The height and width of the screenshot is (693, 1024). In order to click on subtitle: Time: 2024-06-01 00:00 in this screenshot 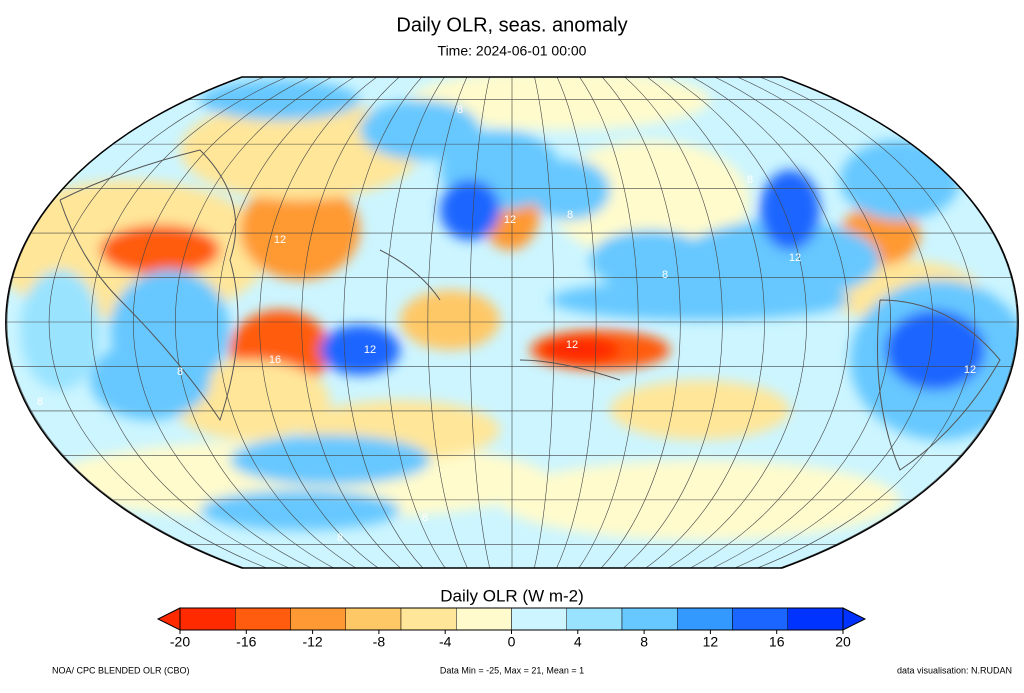, I will do `click(512, 51)`.